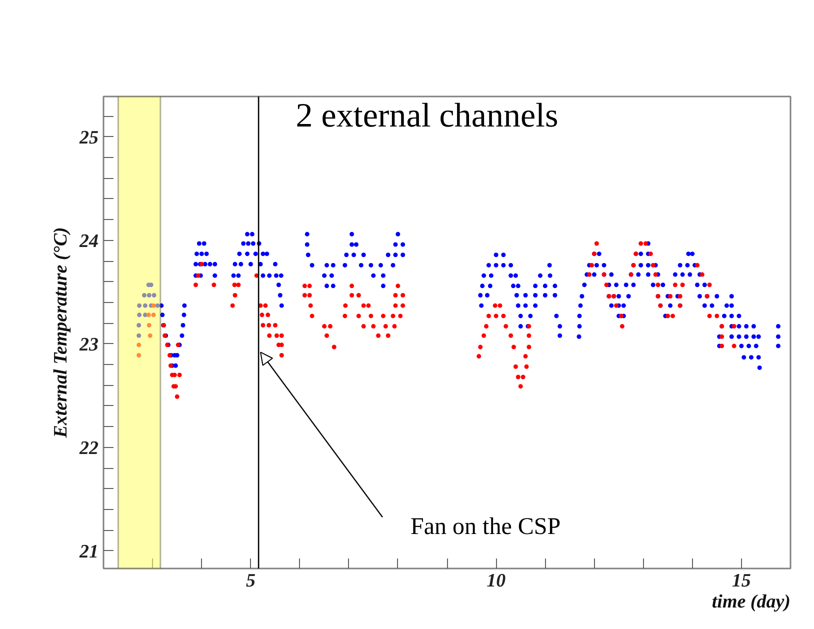 This screenshot has width=814, height=629. I want to click on y-tick-label: 21, so click(88, 551).